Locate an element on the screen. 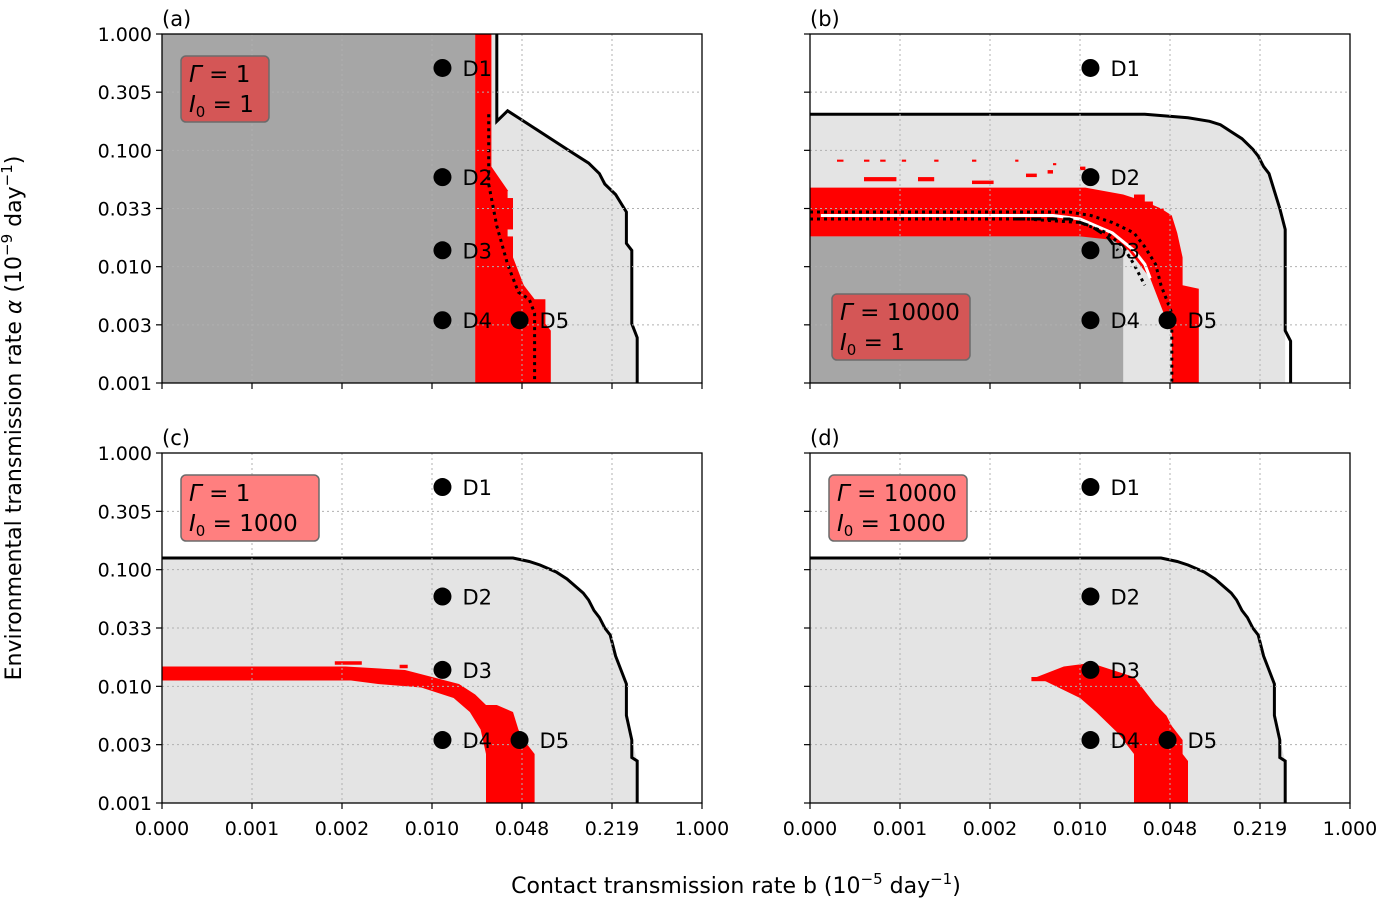 The image size is (1384, 900). transition-band is located at coordinates (1004, 285).